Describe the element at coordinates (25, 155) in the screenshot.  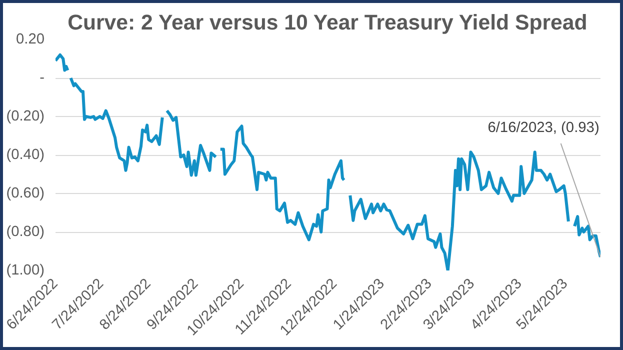
I see `y-tick-label: (0.40)` at that location.